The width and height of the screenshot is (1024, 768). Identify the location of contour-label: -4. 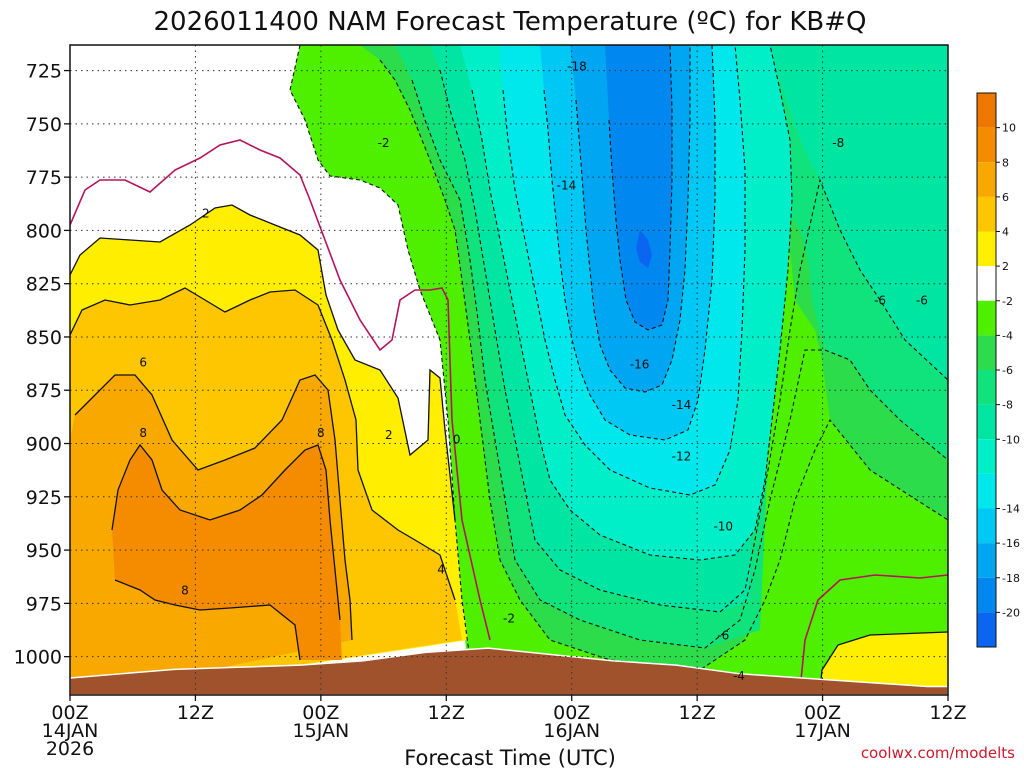
(739, 676).